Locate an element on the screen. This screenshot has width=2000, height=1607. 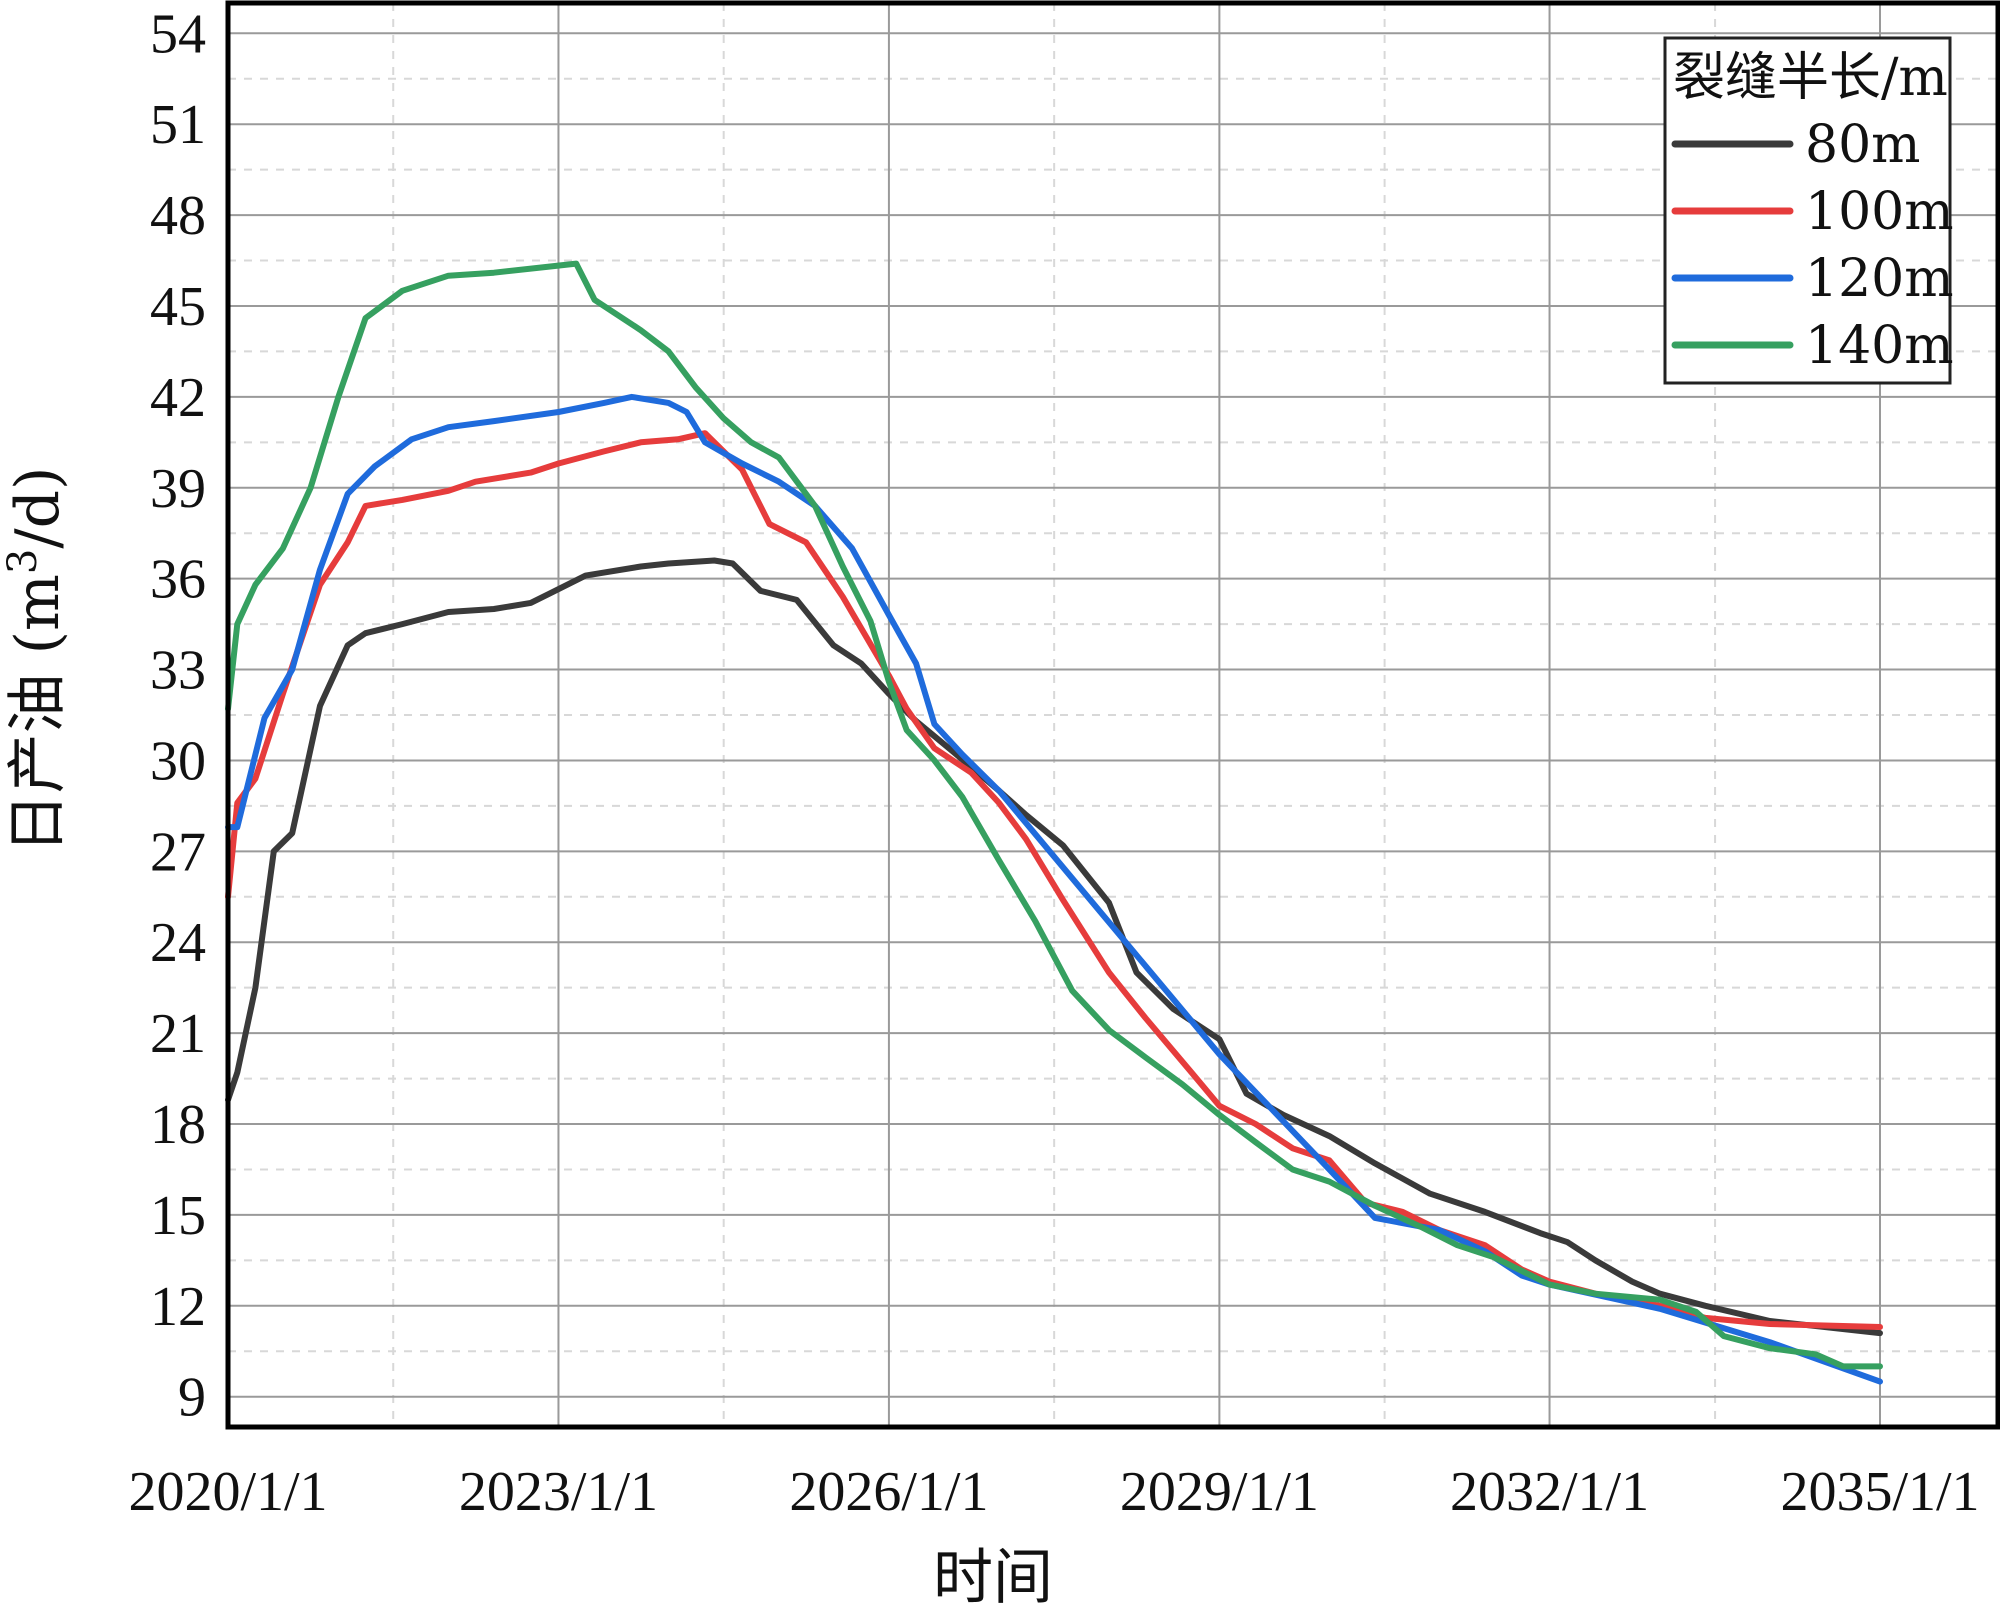
y-tick-label: 21 is located at coordinates (178, 1034).